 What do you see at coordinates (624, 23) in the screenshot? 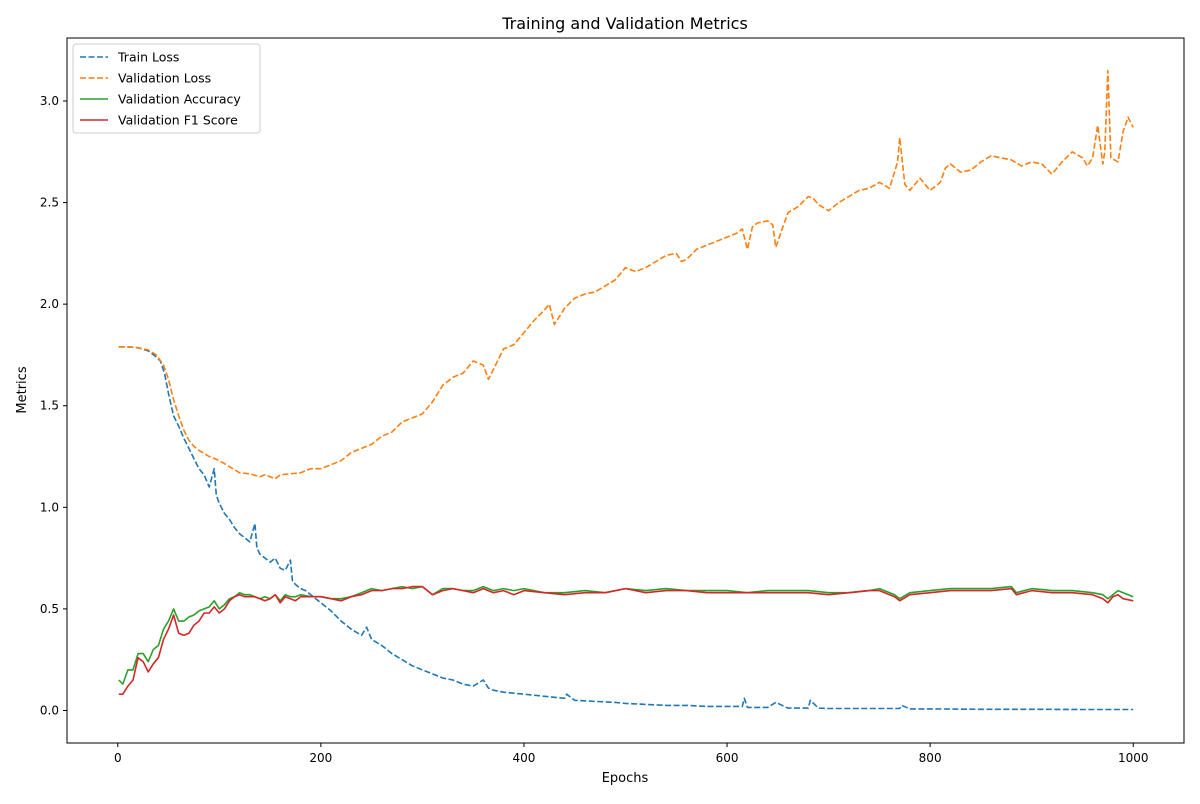
I see `chart-title: Training and Validation Metrics` at bounding box center [624, 23].